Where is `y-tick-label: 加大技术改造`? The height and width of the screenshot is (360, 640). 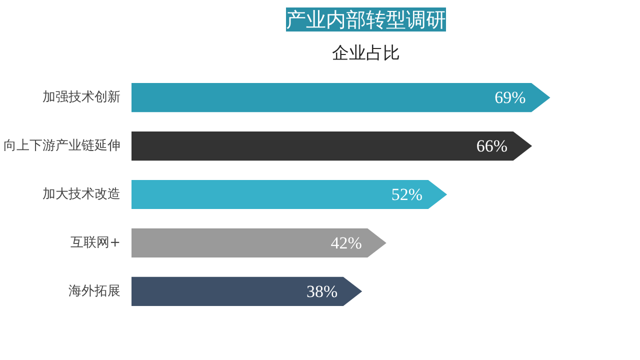 y-tick-label: 加大技术改造 is located at coordinates (81, 194).